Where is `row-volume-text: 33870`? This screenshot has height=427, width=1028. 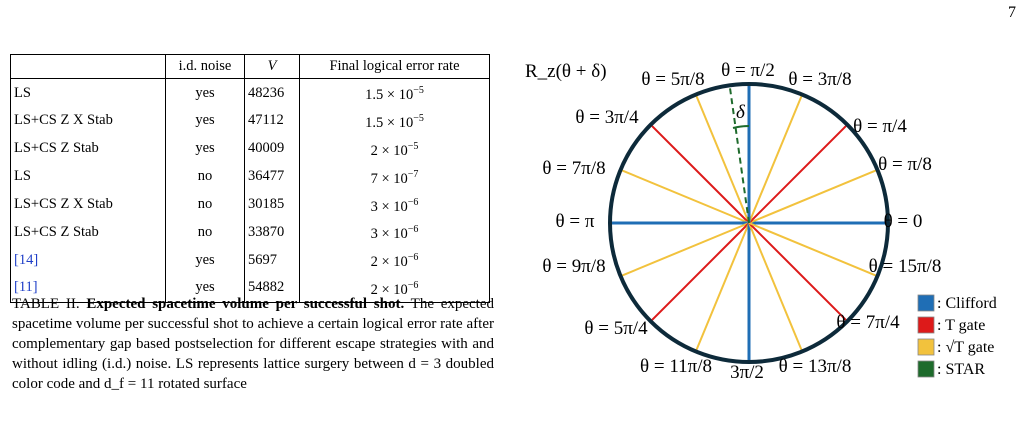
row-volume-text: 33870 is located at coordinates (266, 231).